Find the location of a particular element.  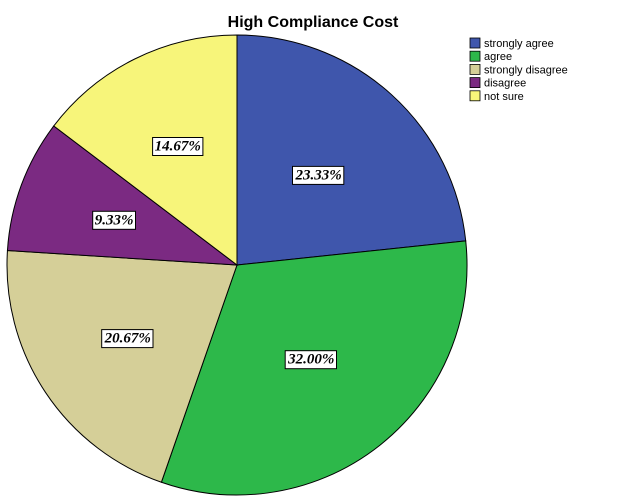

legend-label: disagree is located at coordinates (505, 84).